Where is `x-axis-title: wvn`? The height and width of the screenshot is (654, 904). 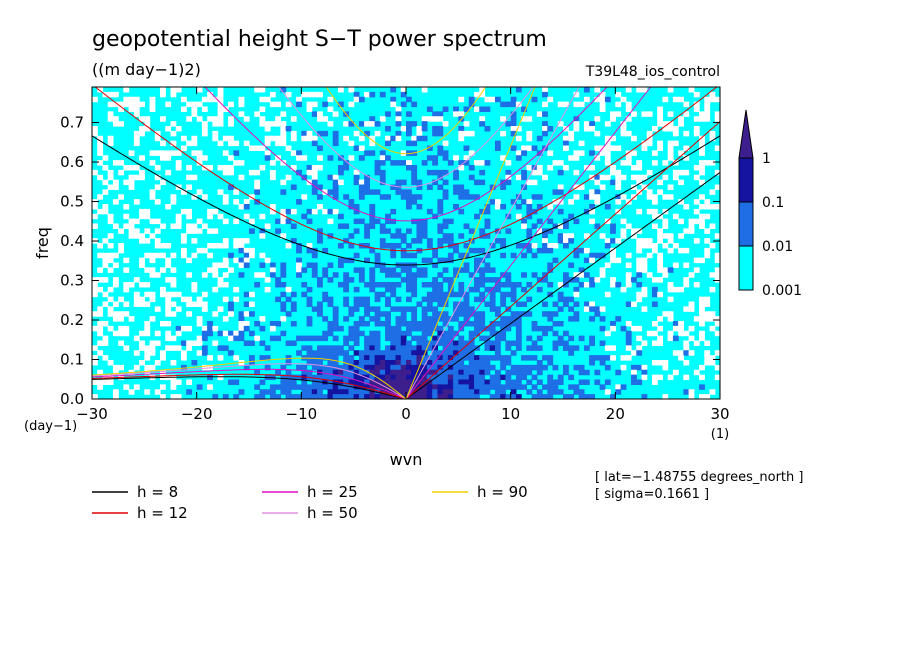
x-axis-title: wvn is located at coordinates (406, 459).